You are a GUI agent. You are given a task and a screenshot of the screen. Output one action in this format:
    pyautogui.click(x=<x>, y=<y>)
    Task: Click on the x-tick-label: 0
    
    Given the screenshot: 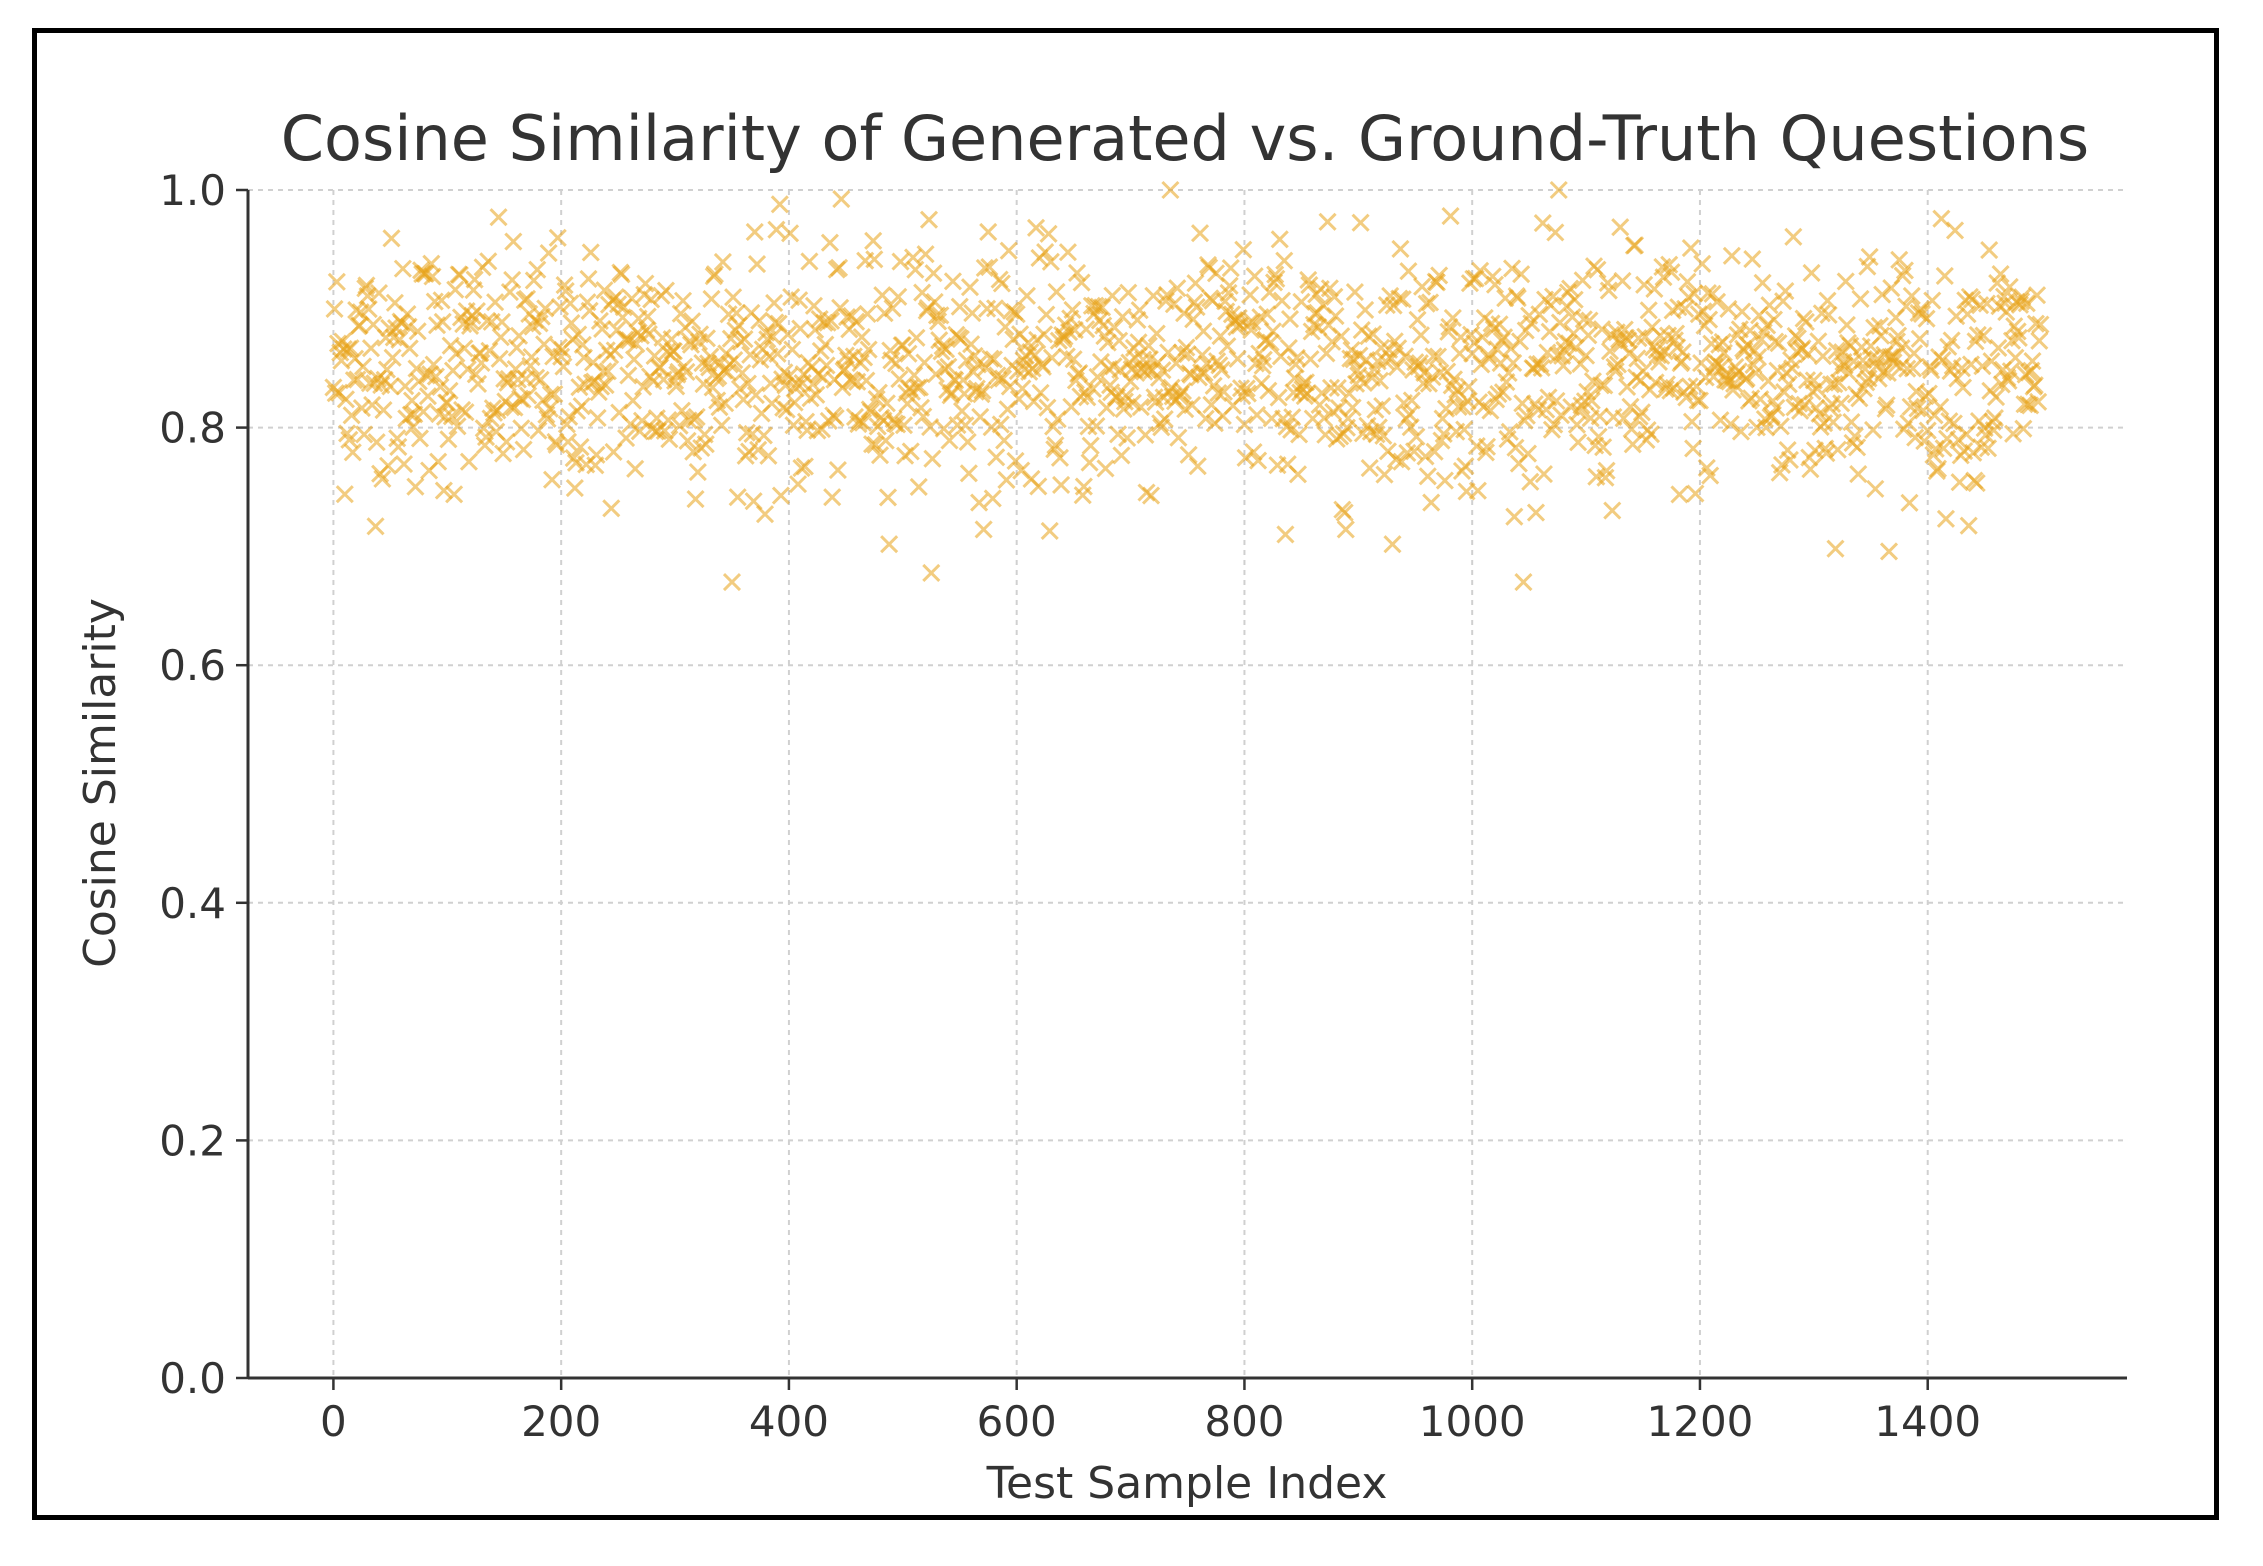 What is the action you would take?
    pyautogui.click(x=333, y=1421)
    